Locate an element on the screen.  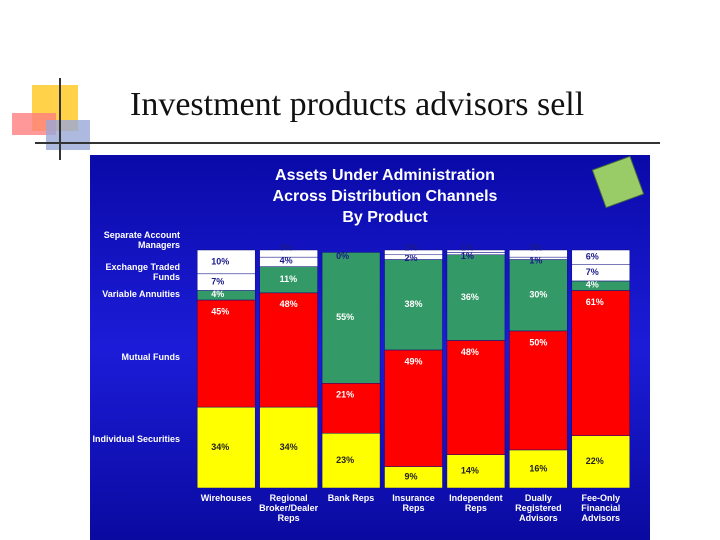
legend-label: Mutual Funds is located at coordinates (151, 357).